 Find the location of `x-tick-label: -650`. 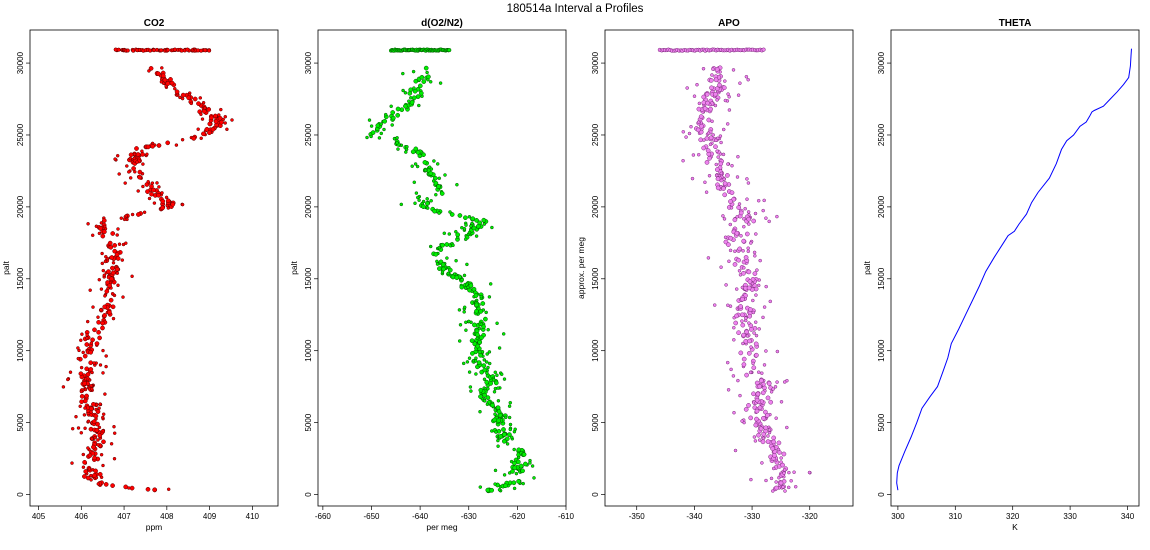

x-tick-label: -650 is located at coordinates (371, 516).